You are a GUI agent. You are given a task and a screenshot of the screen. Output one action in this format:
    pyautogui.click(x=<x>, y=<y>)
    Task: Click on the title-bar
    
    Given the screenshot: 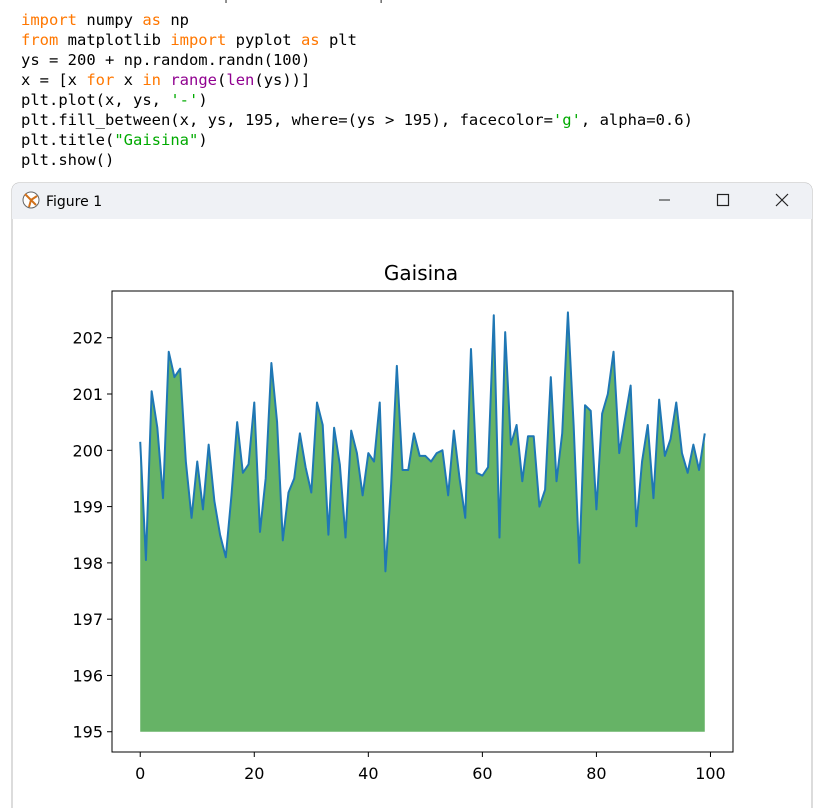 What is the action you would take?
    pyautogui.click(x=412, y=201)
    